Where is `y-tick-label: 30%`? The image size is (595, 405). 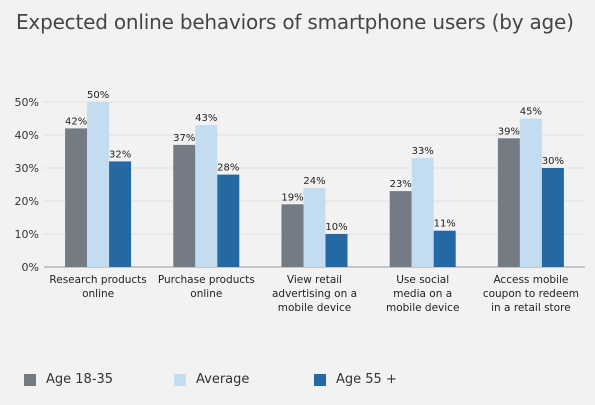
y-tick-label: 30% is located at coordinates (27, 168).